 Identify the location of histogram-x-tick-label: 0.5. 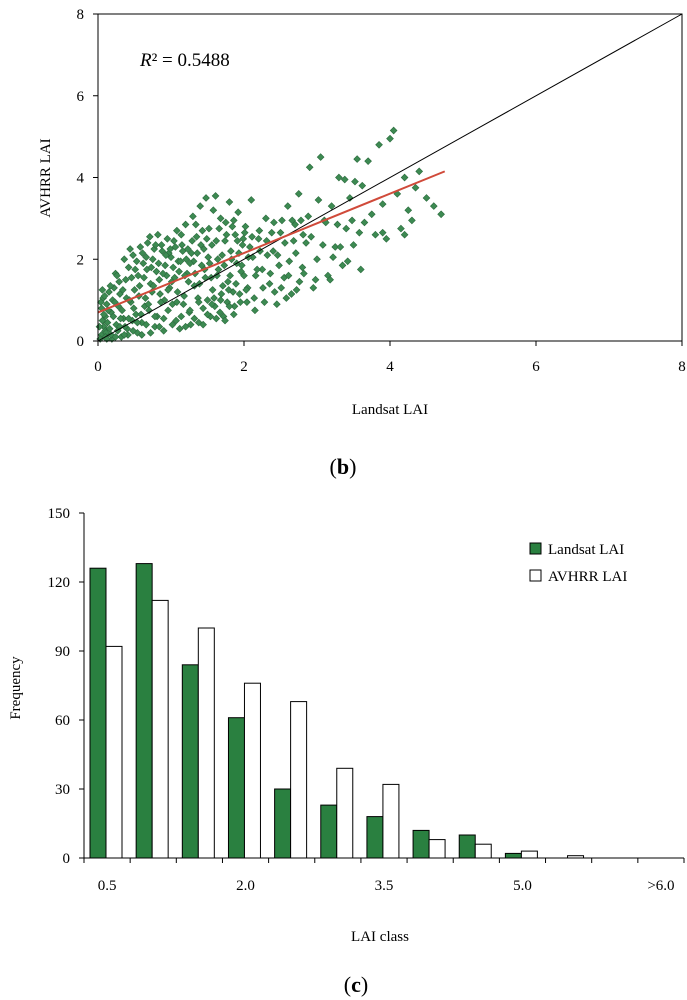
(107, 886).